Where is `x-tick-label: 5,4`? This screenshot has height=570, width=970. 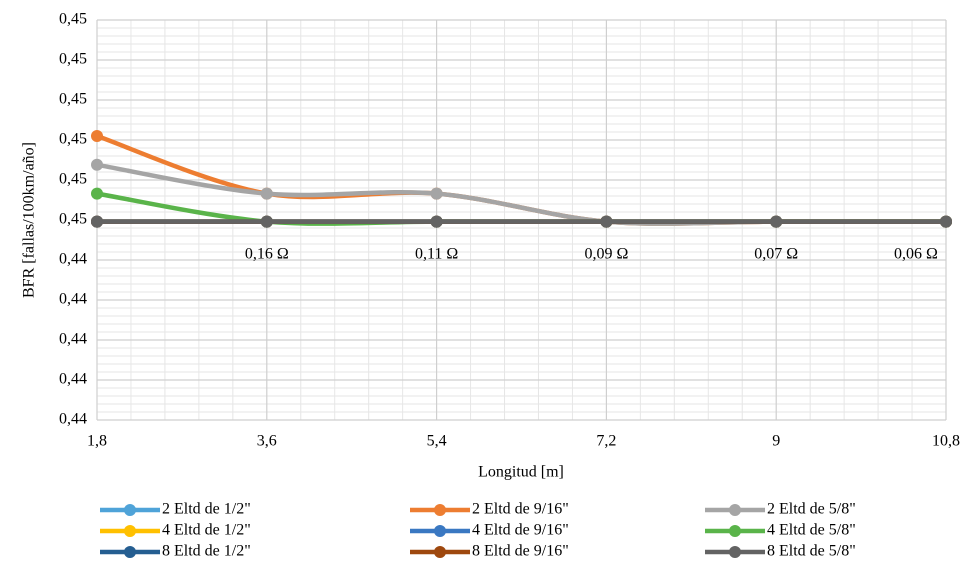
x-tick-label: 5,4 is located at coordinates (437, 441).